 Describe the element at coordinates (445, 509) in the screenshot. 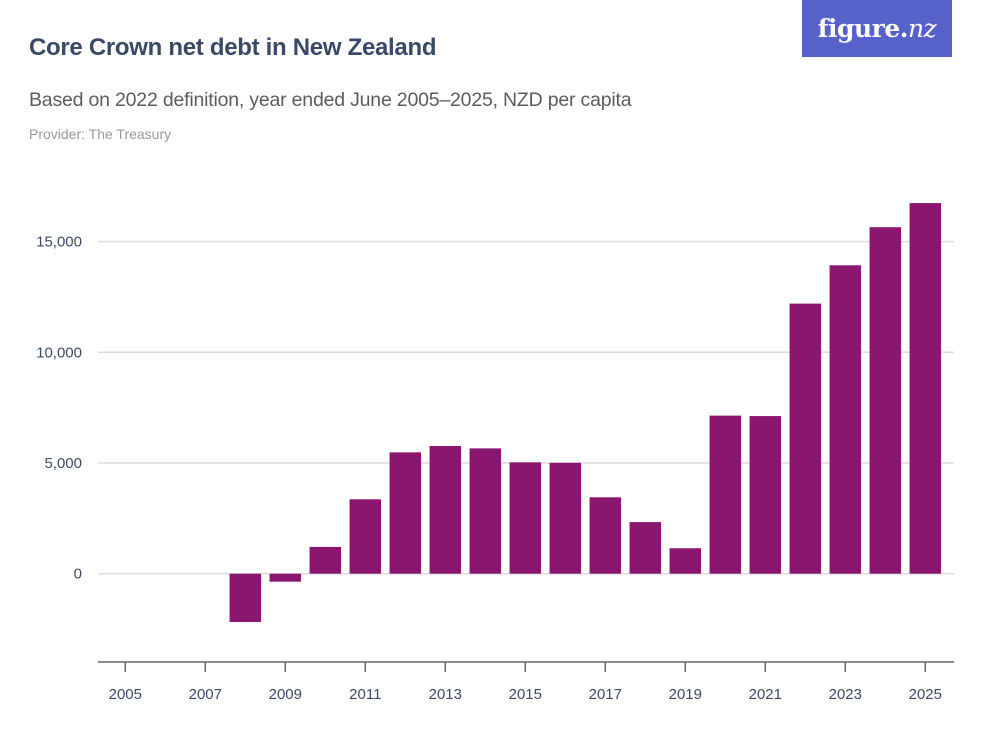

I see `bar-2013` at that location.